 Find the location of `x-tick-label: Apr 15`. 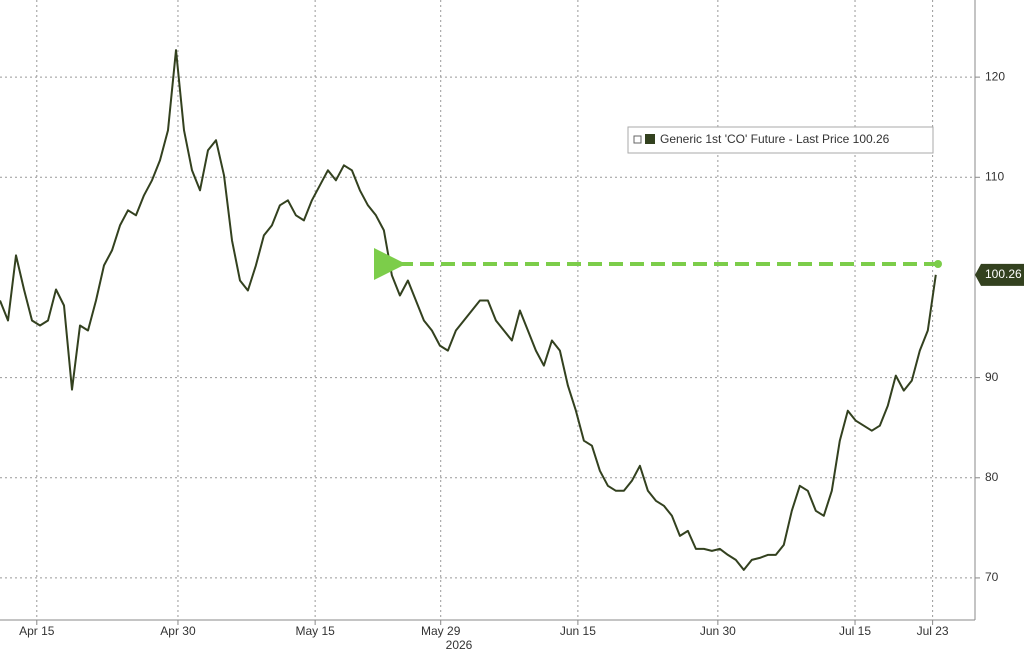

x-tick-label: Apr 15 is located at coordinates (37, 631).